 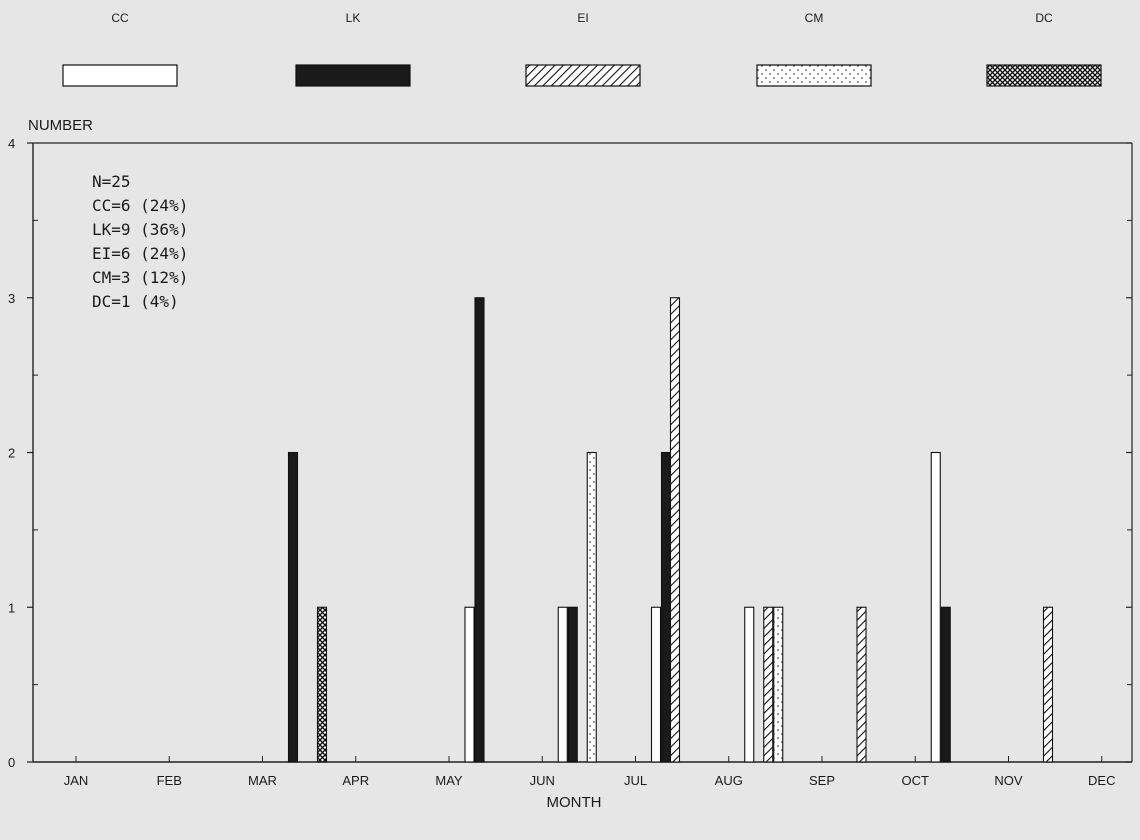 What do you see at coordinates (822, 780) in the screenshot?
I see `x-tick-label: SEP` at bounding box center [822, 780].